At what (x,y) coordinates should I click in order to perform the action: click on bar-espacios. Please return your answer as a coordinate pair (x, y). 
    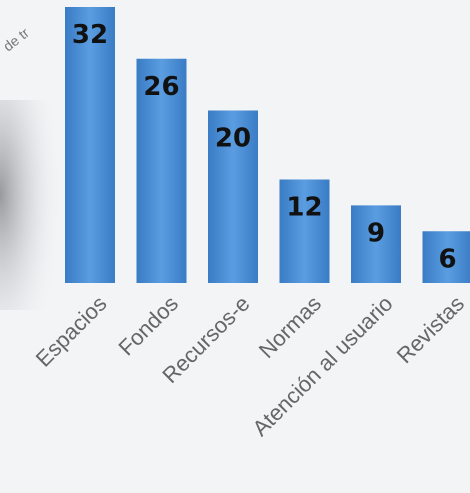
    Looking at the image, I should click on (90, 145).